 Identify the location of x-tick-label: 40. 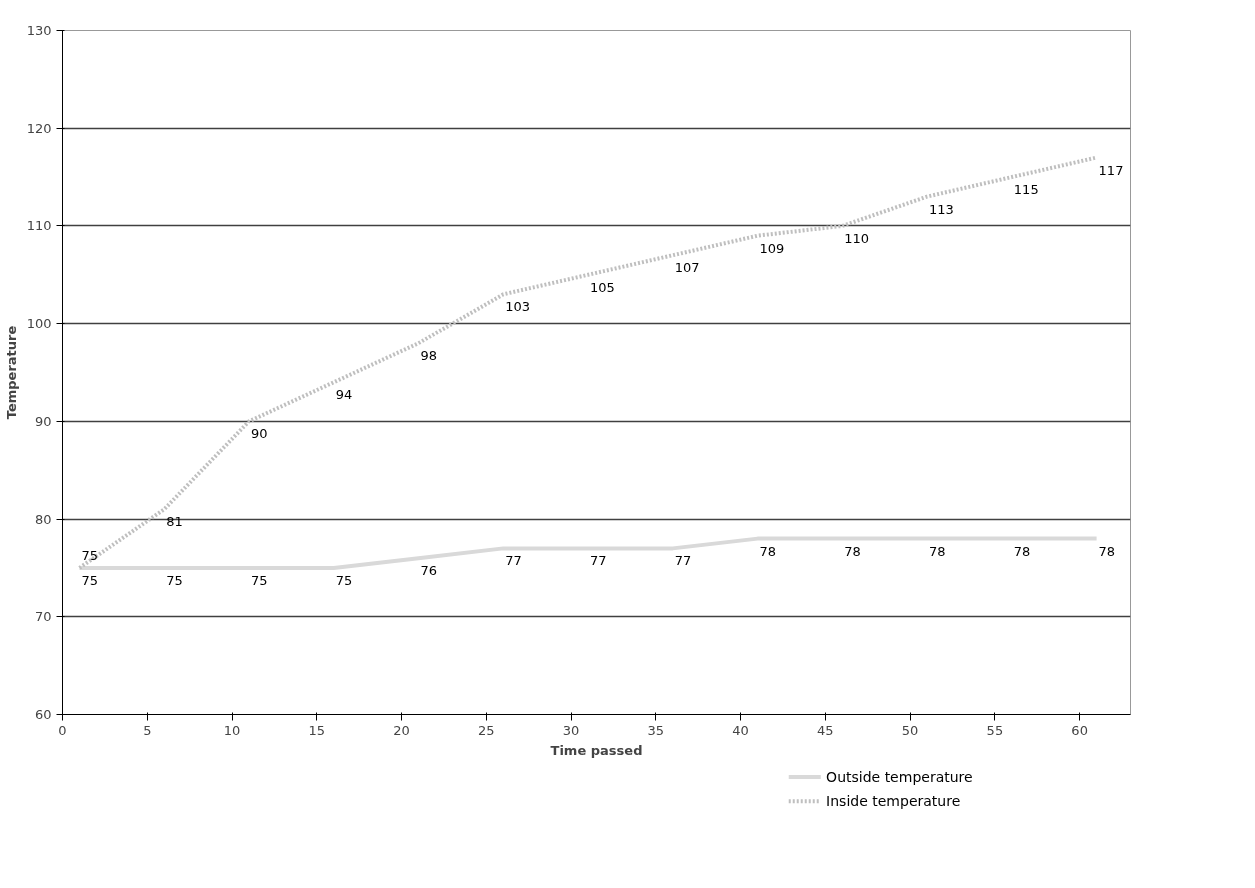
(740, 730).